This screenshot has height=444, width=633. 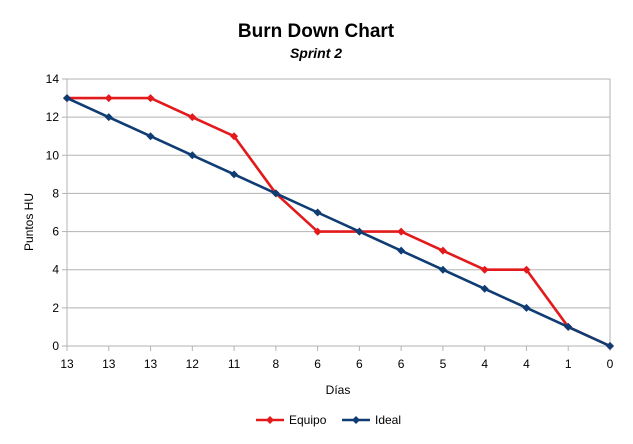 I want to click on x-tick-label: 0, so click(x=610, y=364).